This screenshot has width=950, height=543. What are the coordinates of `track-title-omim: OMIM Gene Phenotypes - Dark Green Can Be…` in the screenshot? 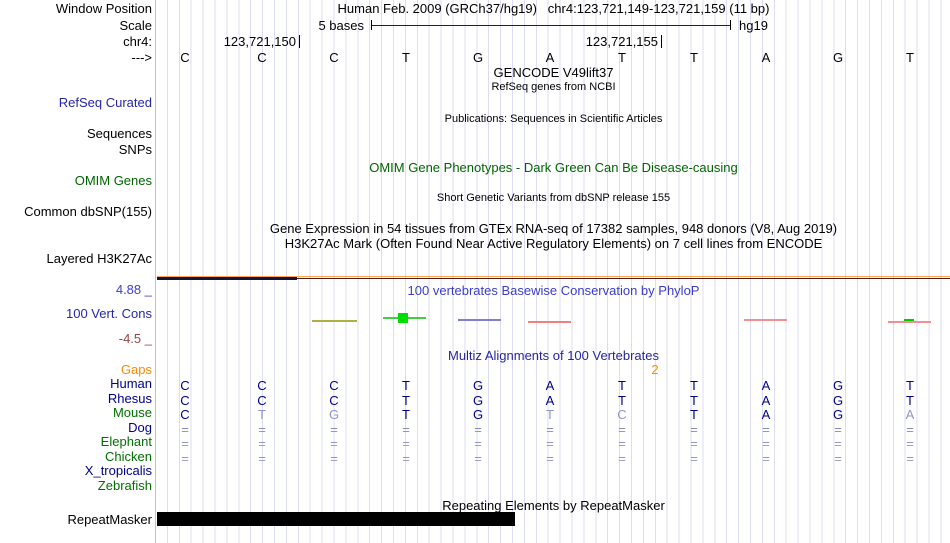 It's located at (553, 167).